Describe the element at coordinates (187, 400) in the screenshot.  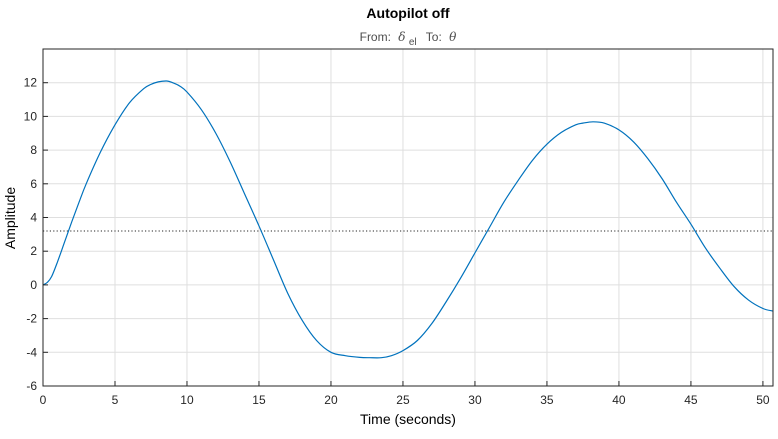
I see `x-tick-label: 10` at that location.